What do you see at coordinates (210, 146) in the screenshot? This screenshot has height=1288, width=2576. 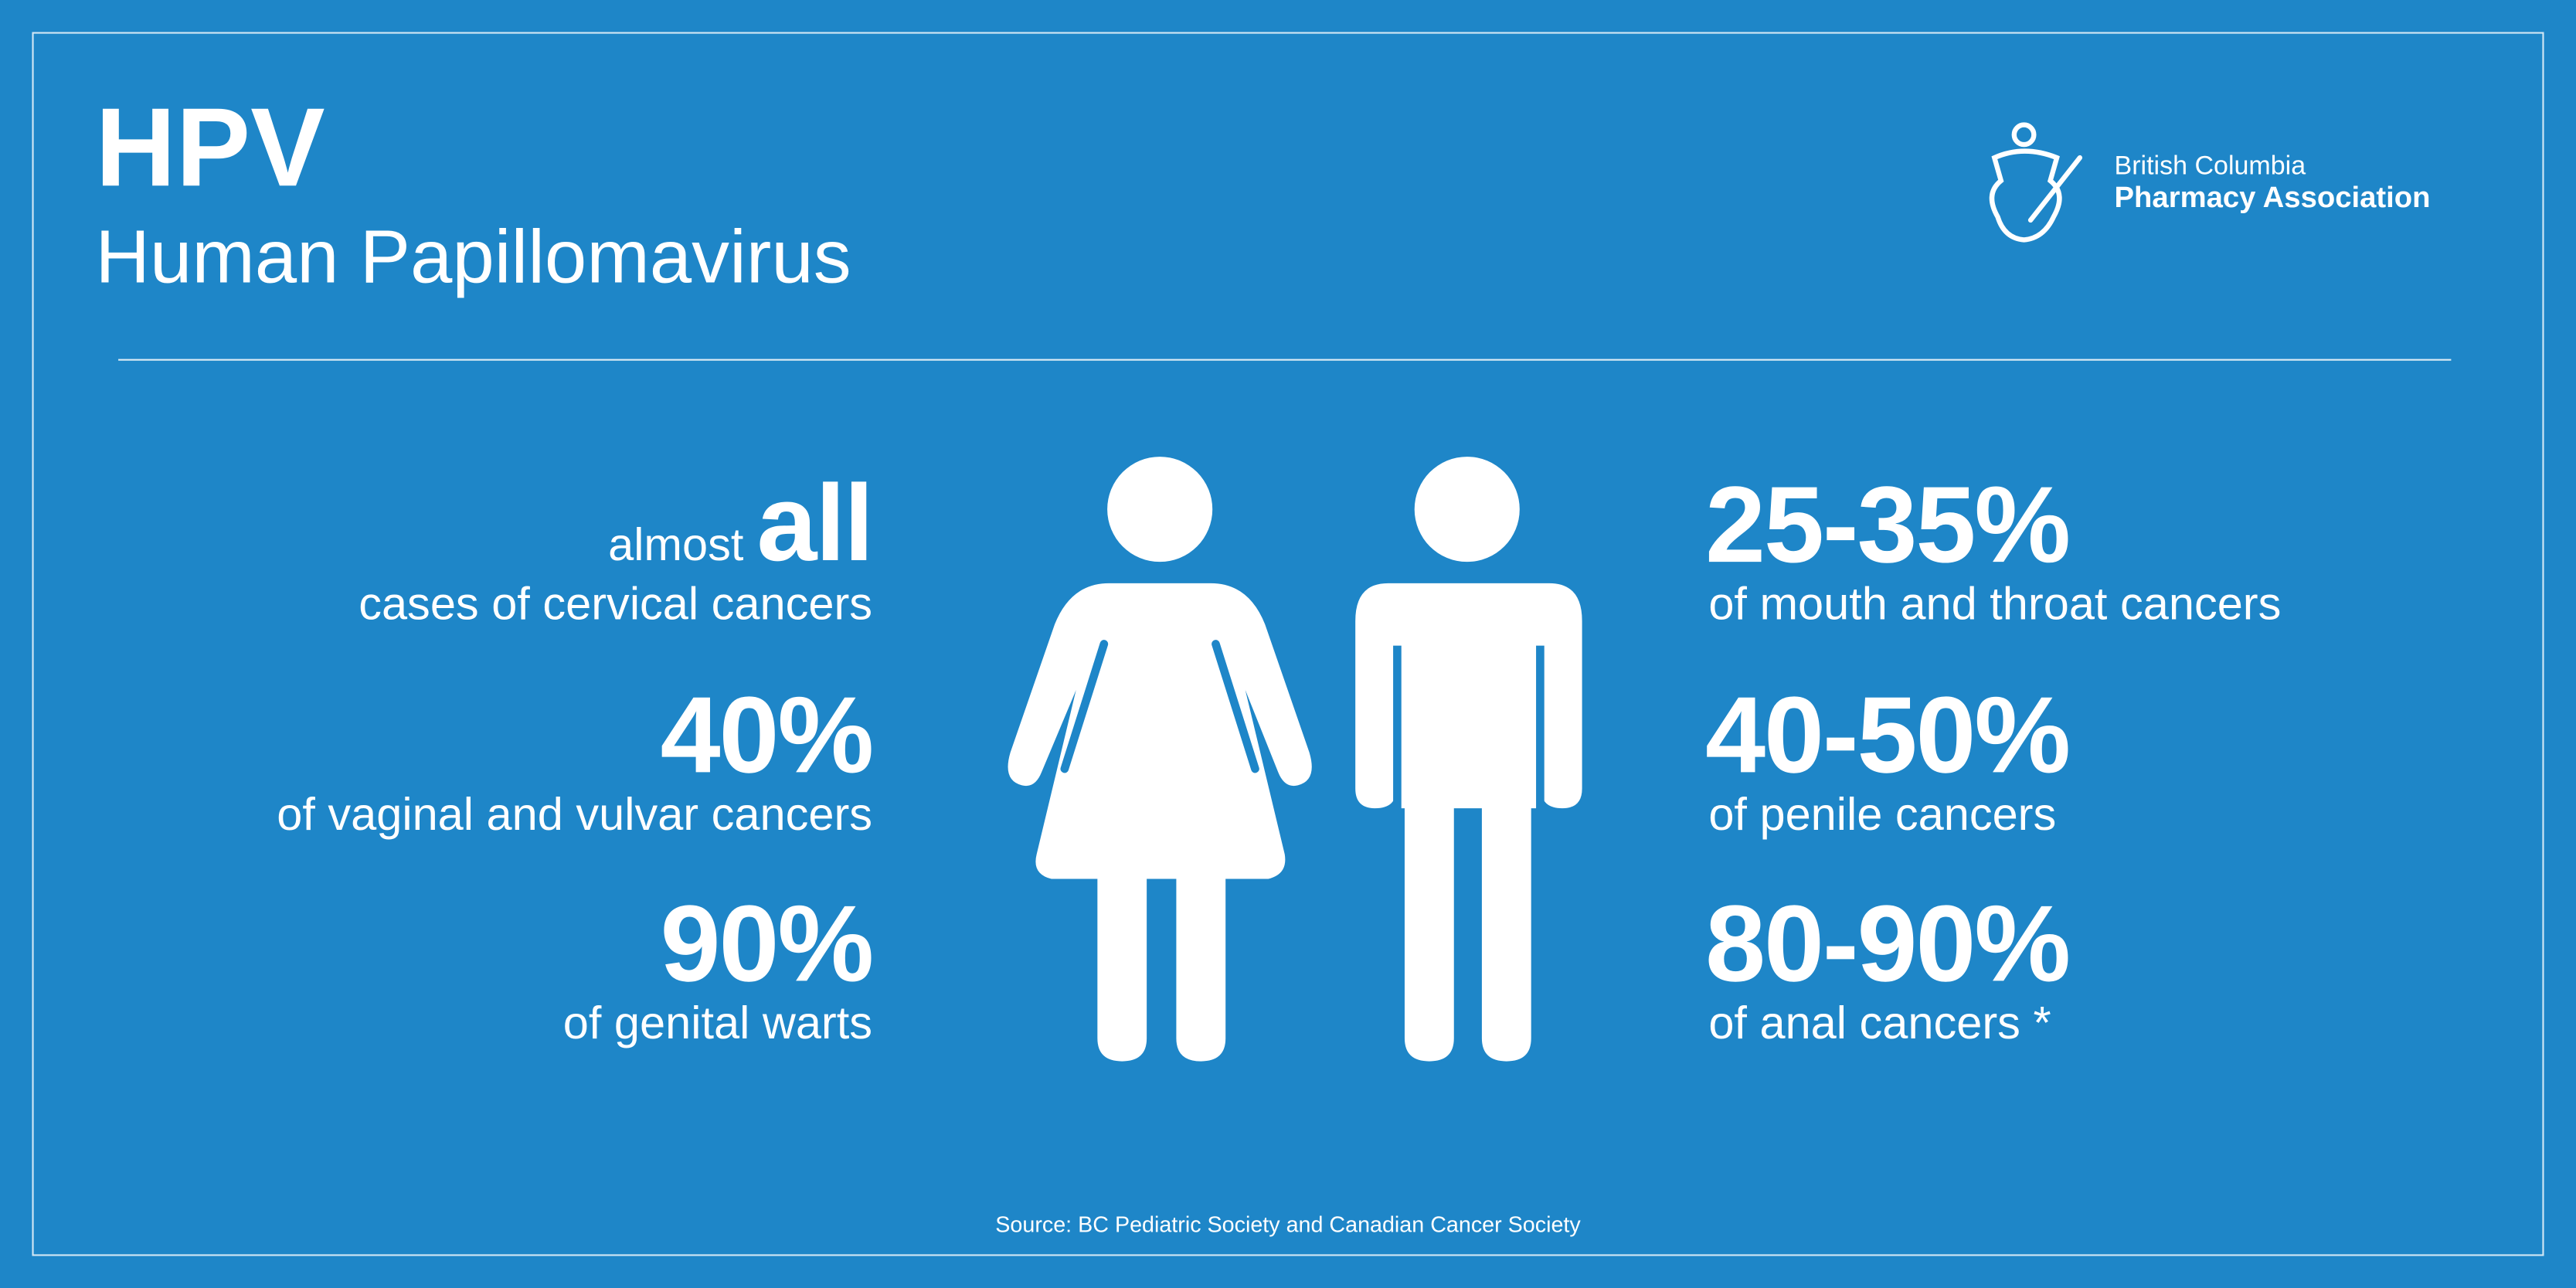 I see `title: HPV` at bounding box center [210, 146].